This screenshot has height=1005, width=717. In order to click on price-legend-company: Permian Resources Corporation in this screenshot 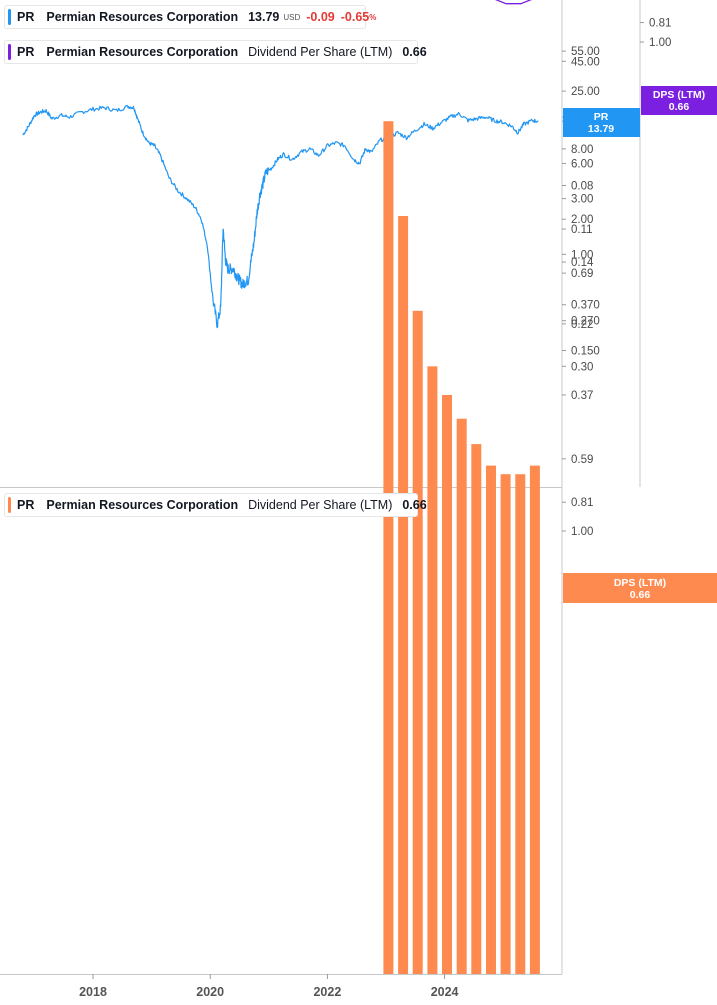, I will do `click(142, 17)`.